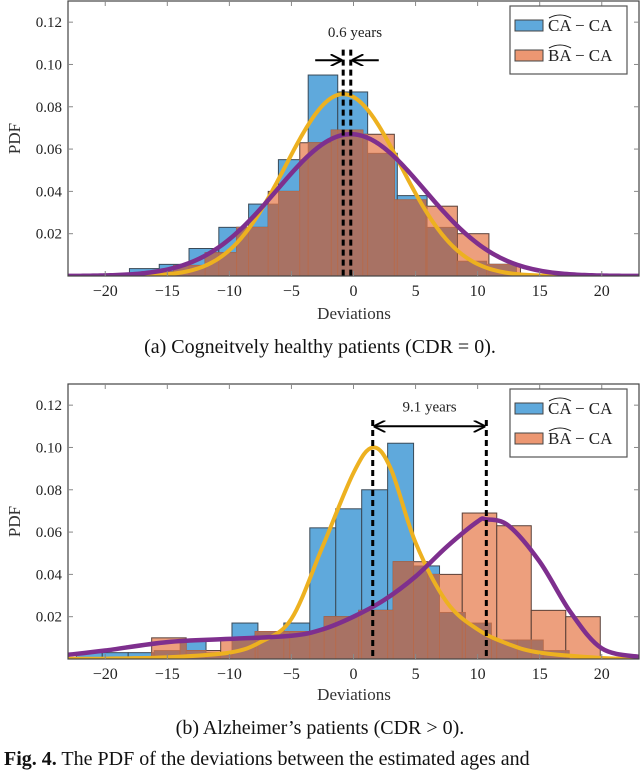 The height and width of the screenshot is (771, 640). Describe the element at coordinates (583, 638) in the screenshot. I see `histogram-bar-orange` at that location.